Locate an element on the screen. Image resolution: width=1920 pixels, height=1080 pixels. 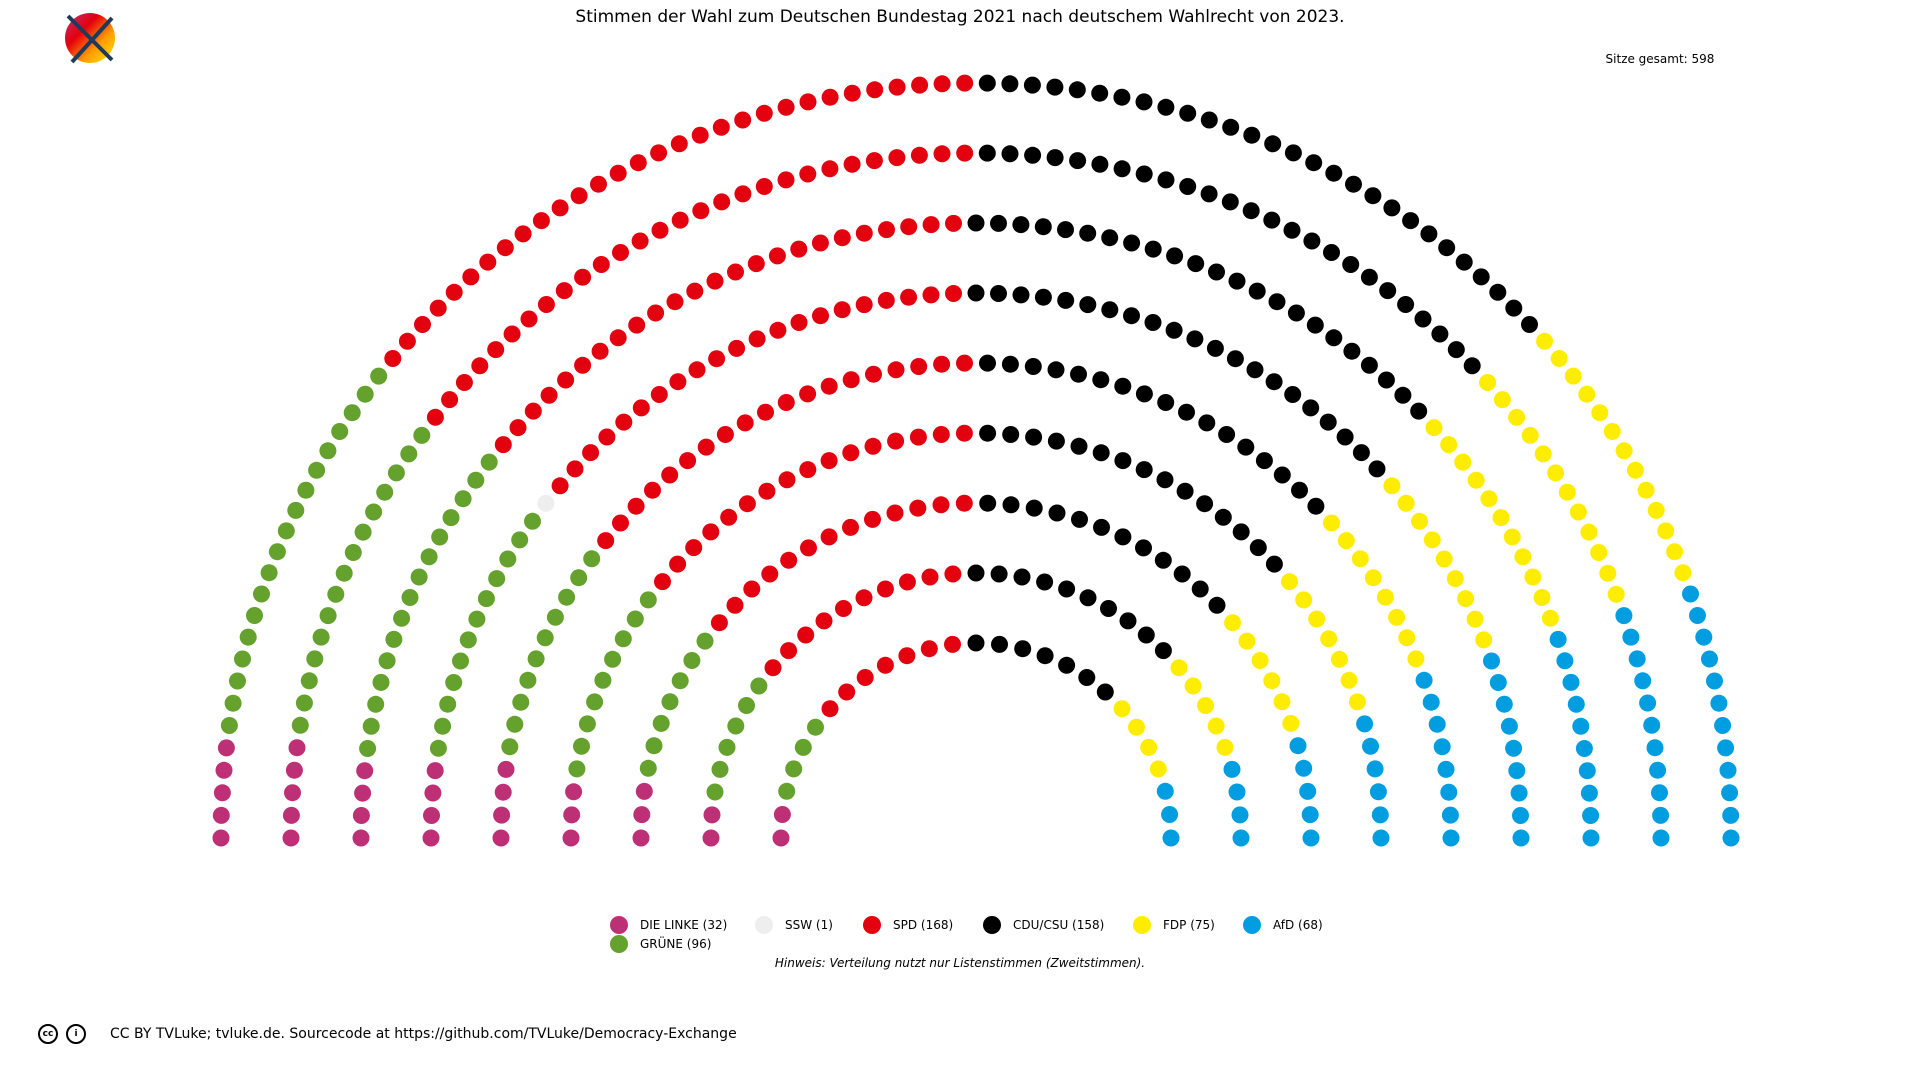
legend-item-ssw: SSW (1) is located at coordinates (794, 925).